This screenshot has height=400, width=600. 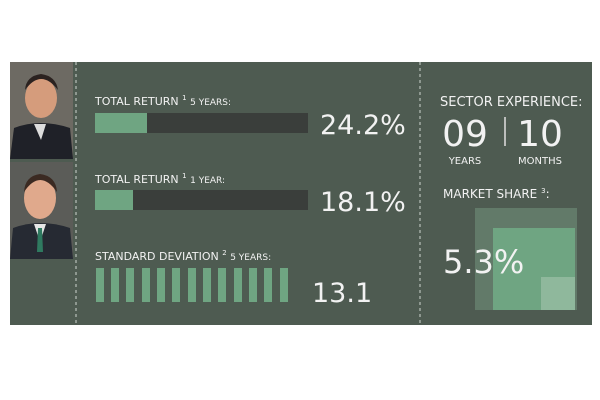 I want to click on market-title: MARKET SHARE 3:, so click(x=496, y=194).